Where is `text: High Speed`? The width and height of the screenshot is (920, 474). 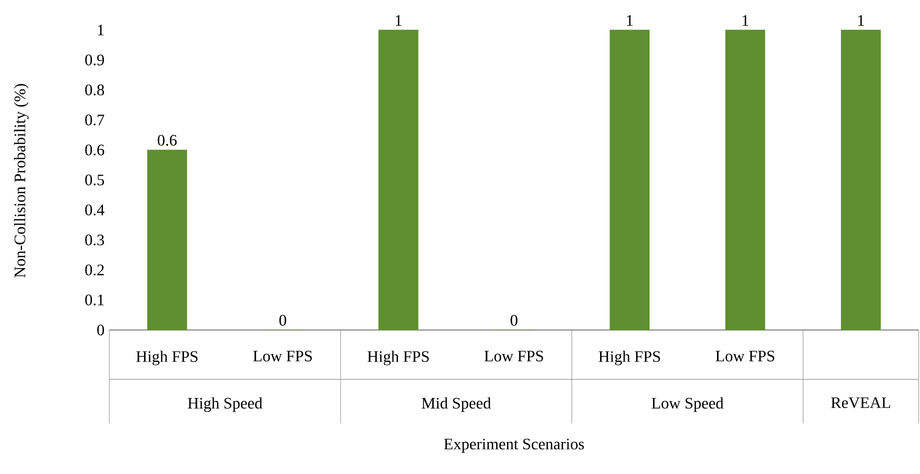
text: High Speed is located at coordinates (225, 404).